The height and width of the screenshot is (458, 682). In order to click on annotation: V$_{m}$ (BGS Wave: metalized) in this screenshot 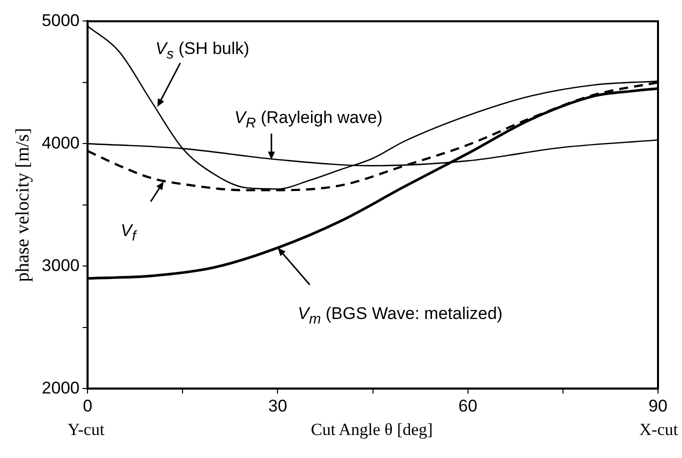, I will do `click(400, 316)`.